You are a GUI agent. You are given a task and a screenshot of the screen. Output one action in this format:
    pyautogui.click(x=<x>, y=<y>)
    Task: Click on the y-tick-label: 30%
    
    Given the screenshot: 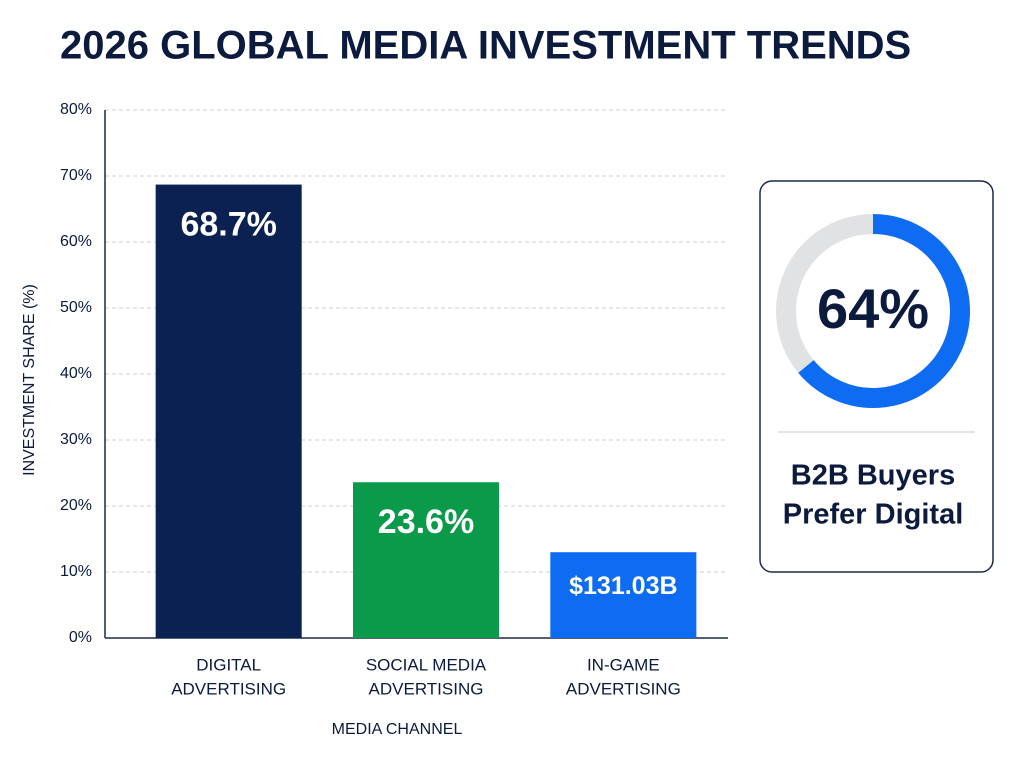 What is the action you would take?
    pyautogui.click(x=76, y=439)
    